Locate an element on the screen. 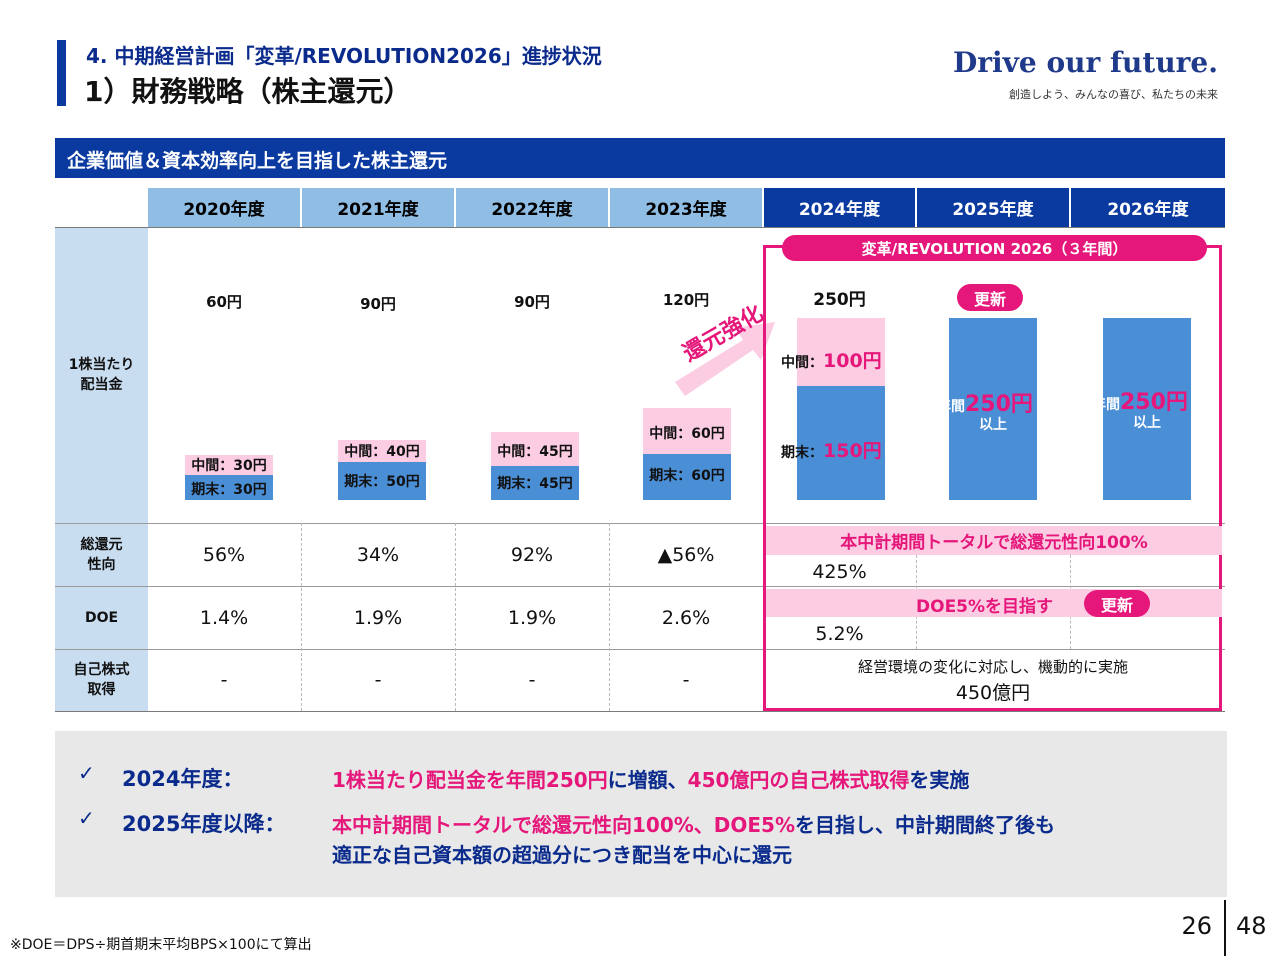  summary-label-2024: 2024年度： is located at coordinates (183, 779).